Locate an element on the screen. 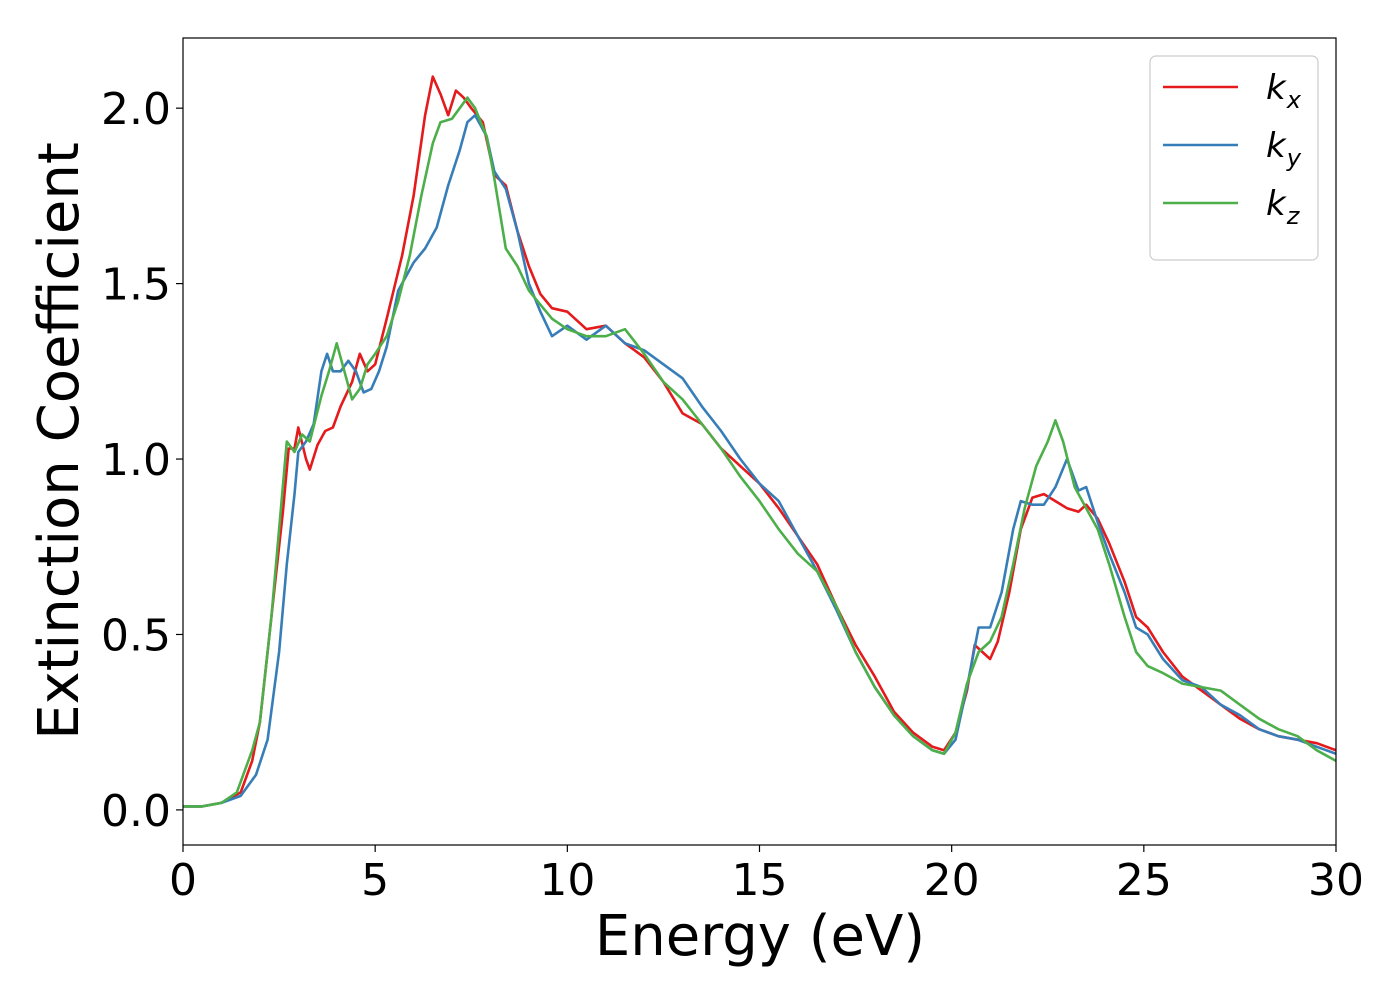 This screenshot has height=1005, width=1400. legend-label-kx: kx is located at coordinates (1284, 91).